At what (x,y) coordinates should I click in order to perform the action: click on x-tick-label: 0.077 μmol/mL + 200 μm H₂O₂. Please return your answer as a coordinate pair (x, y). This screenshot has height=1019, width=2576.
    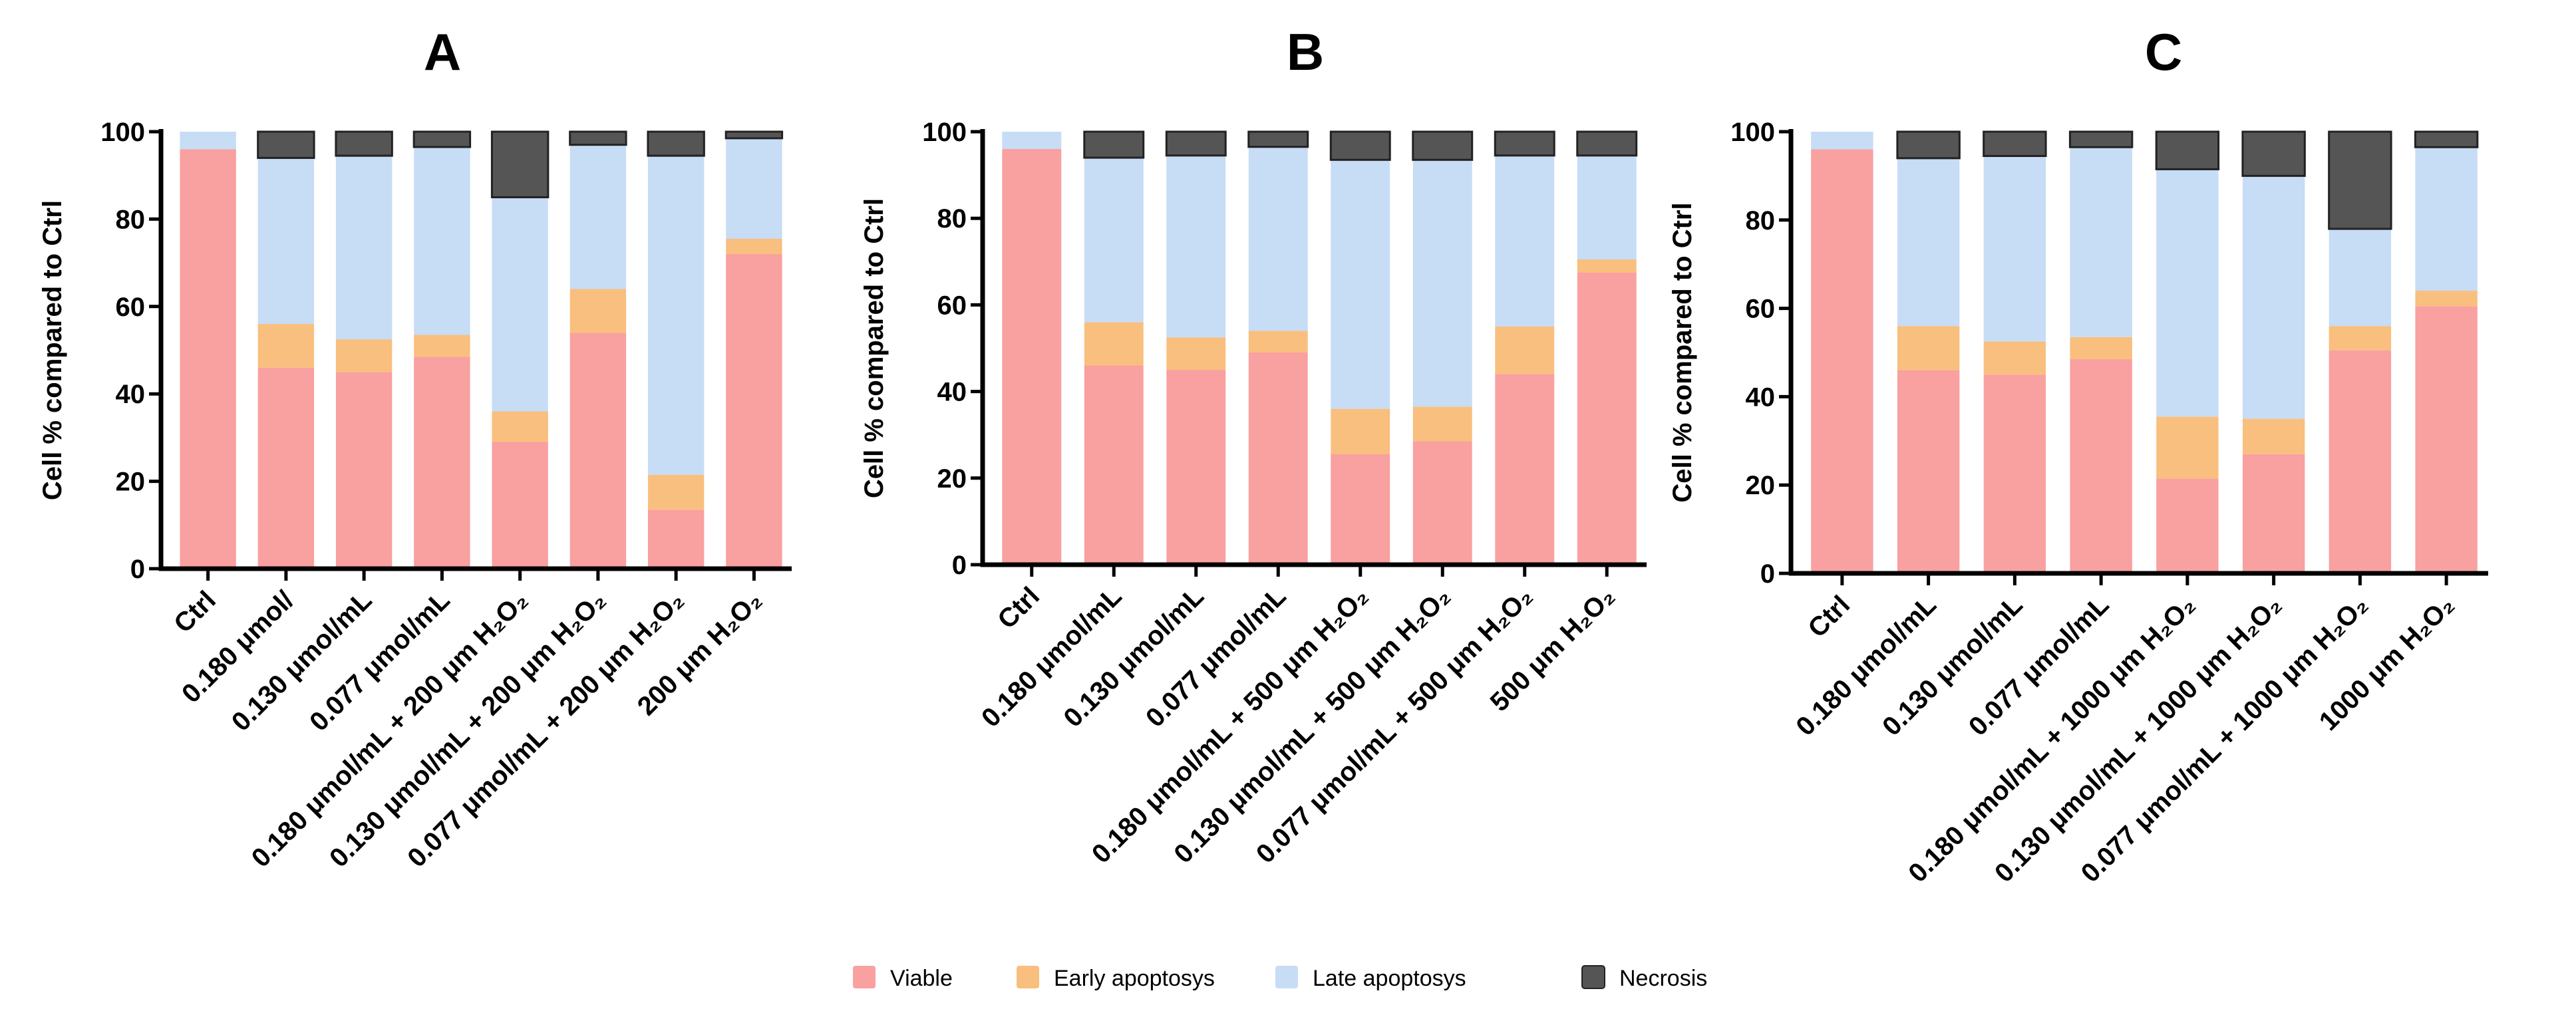
    Looking at the image, I should click on (545, 729).